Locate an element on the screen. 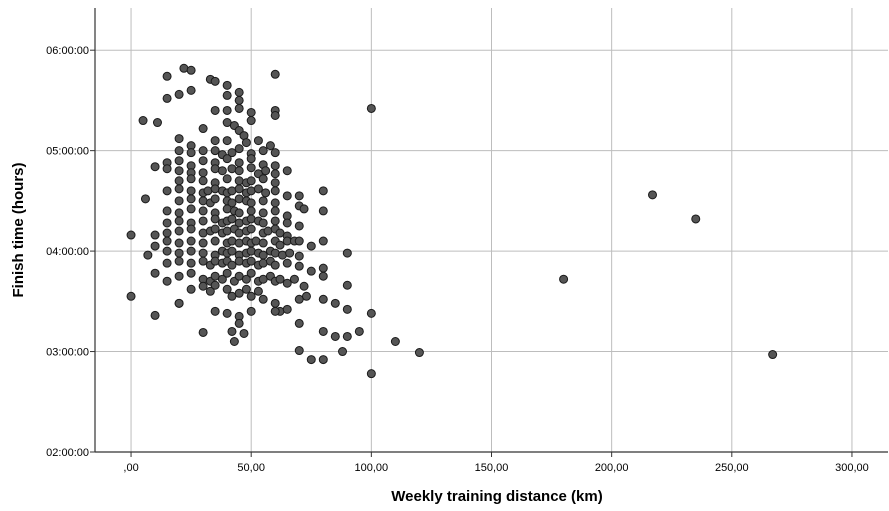  x-axis-title: Weekly training distance (km) is located at coordinates (496, 496).